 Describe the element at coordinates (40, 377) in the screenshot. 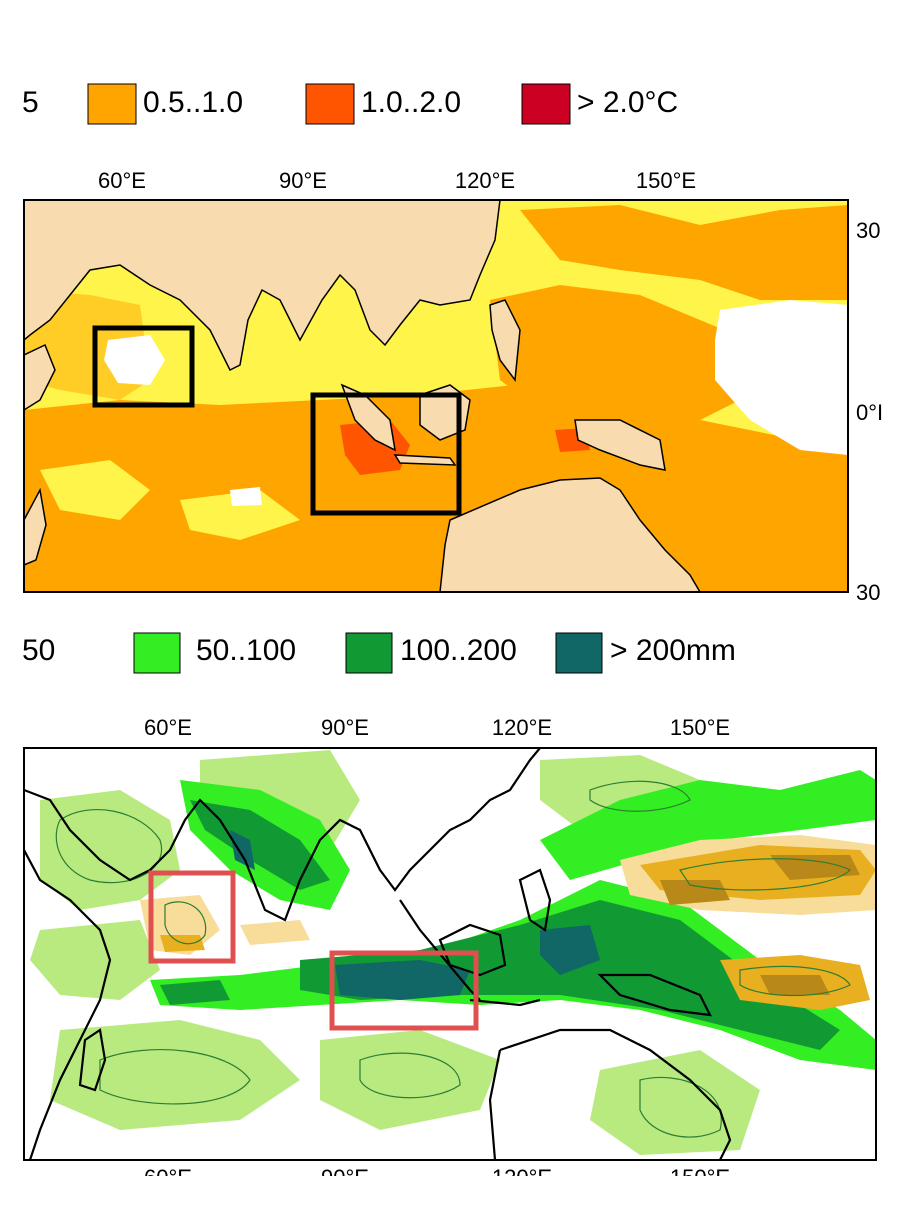

I see `sst-land-africa-horn` at that location.